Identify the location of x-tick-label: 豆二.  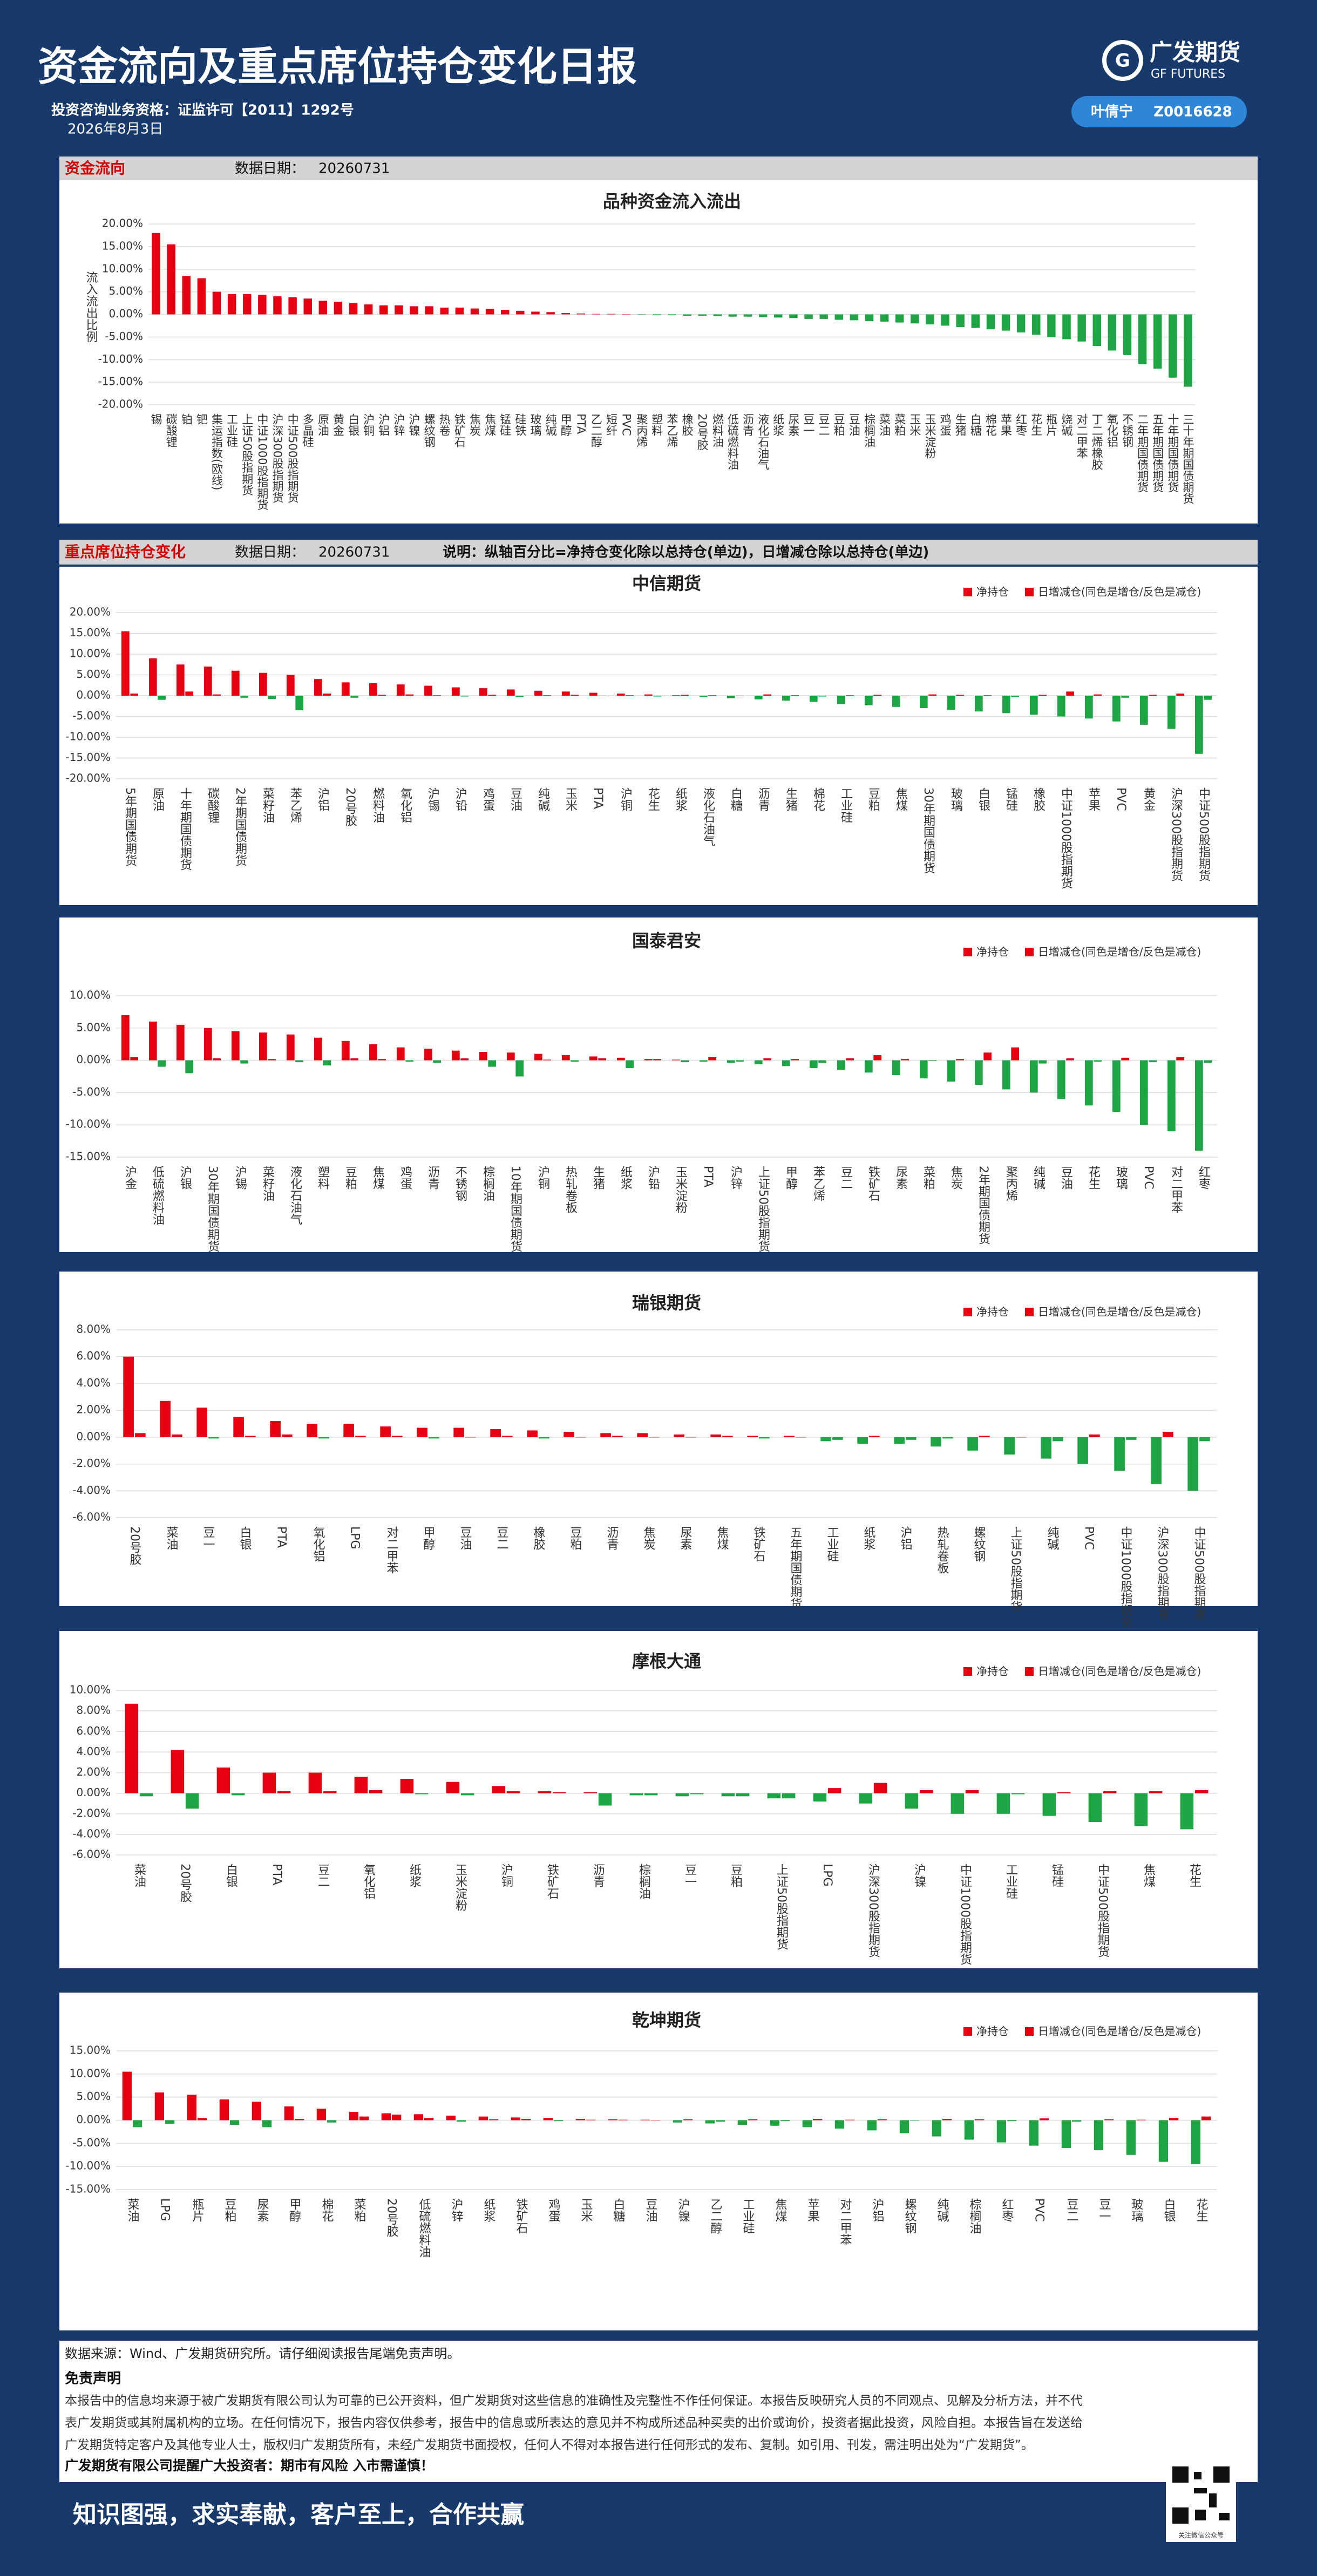
(823, 424).